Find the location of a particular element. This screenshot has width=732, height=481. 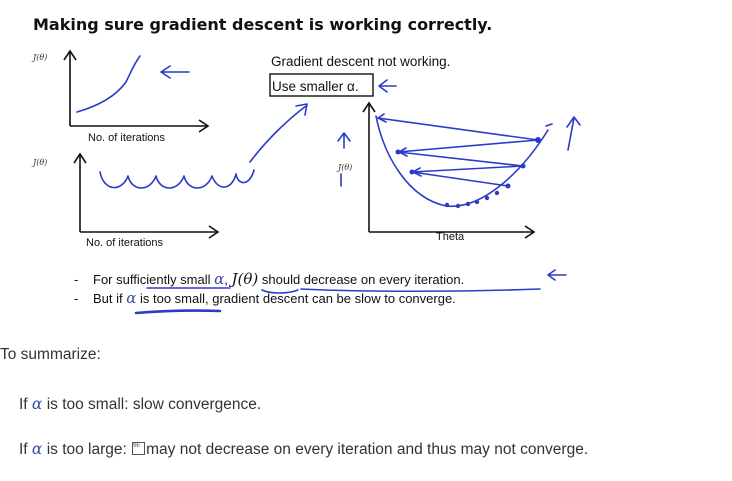

note-line1: Gradient descent not working. is located at coordinates (360, 61).